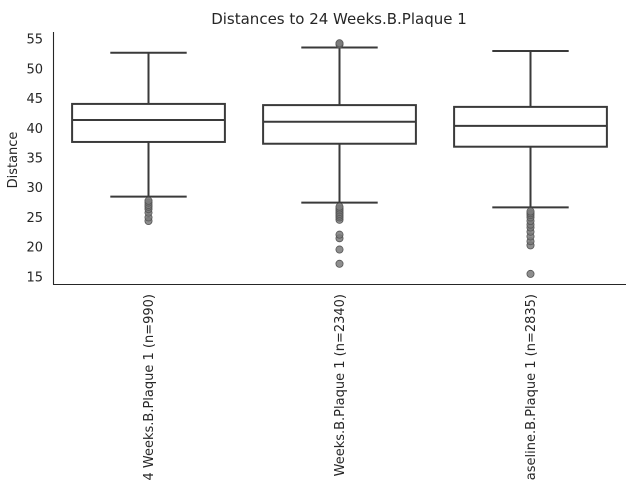  What do you see at coordinates (531, 387) in the screenshot?
I see `x-tick-label: Baseline.B.Plaque 1 (n=2835)` at bounding box center [531, 387].